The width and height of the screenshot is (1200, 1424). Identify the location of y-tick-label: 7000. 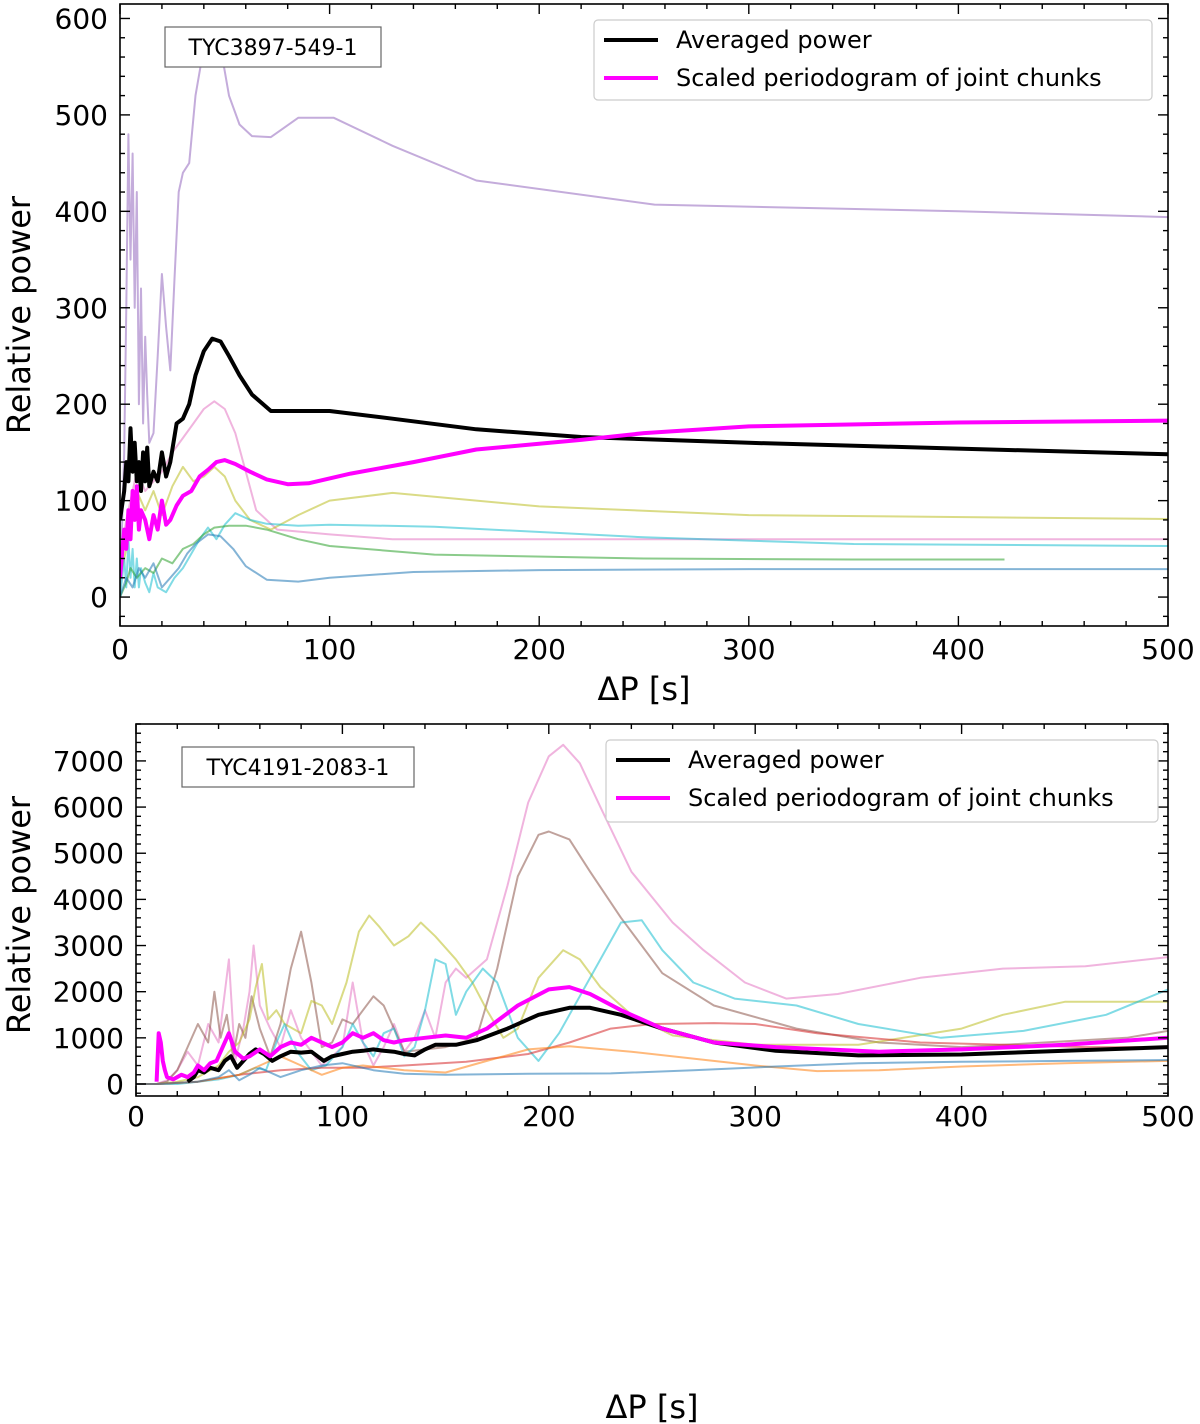
(88, 761).